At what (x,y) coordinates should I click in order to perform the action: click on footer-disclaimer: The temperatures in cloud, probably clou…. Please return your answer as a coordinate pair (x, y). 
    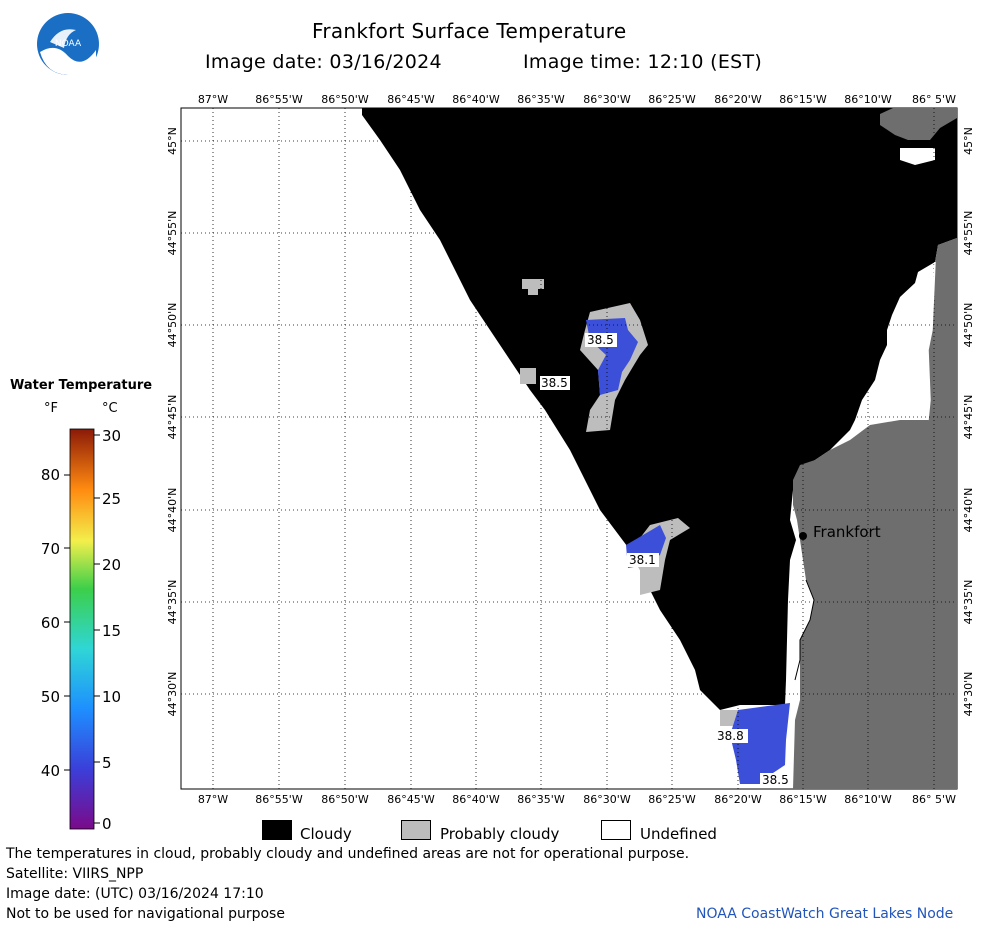
    Looking at the image, I should click on (348, 854).